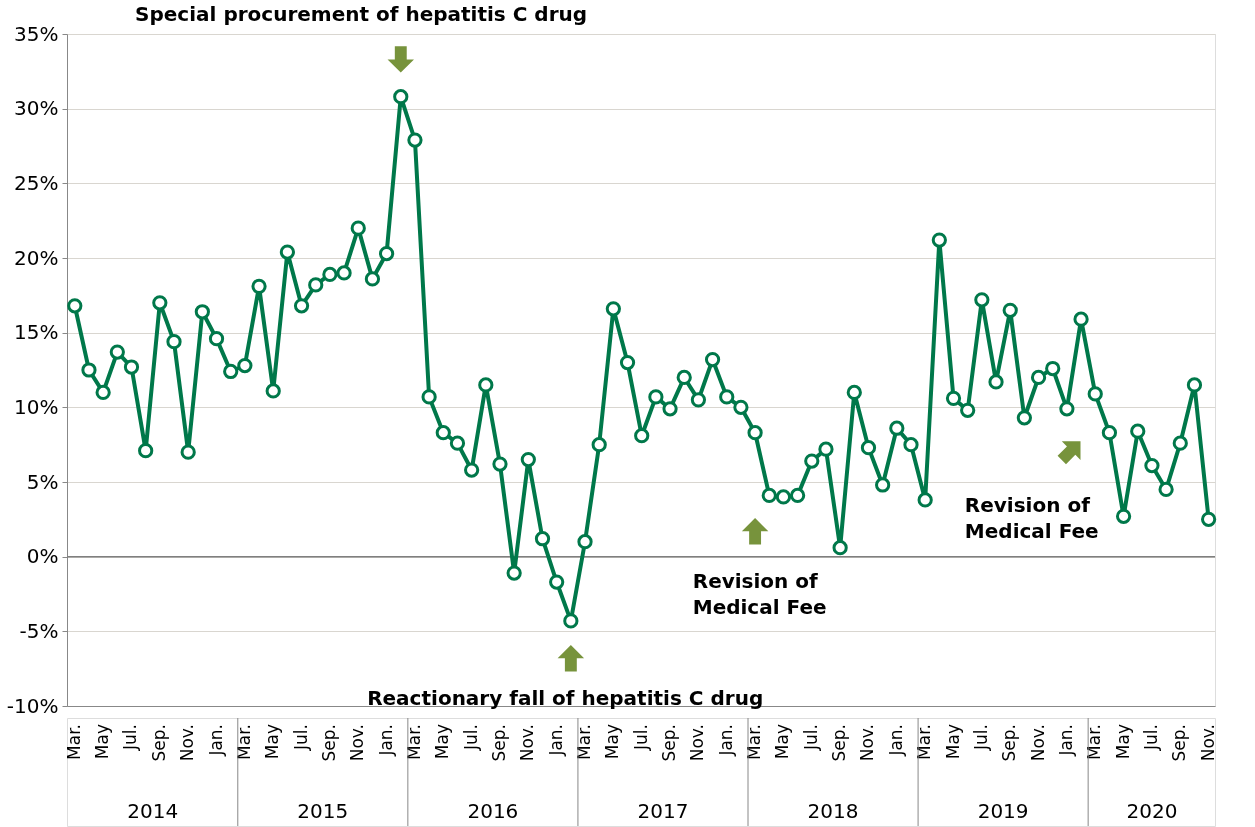  I want to click on y-tick-label: -5%, so click(39, 630).